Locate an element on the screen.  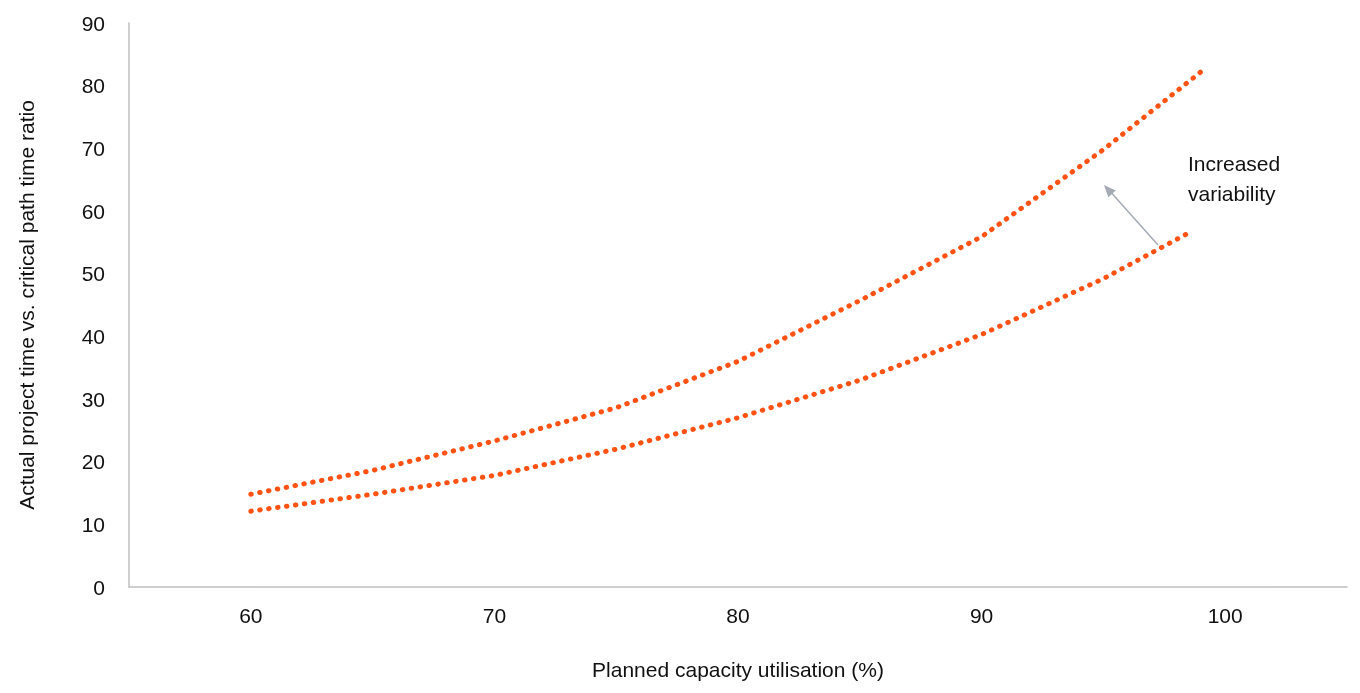
y-axis-title: Actual project time vs. critical path time ratio is located at coordinates (26, 305).